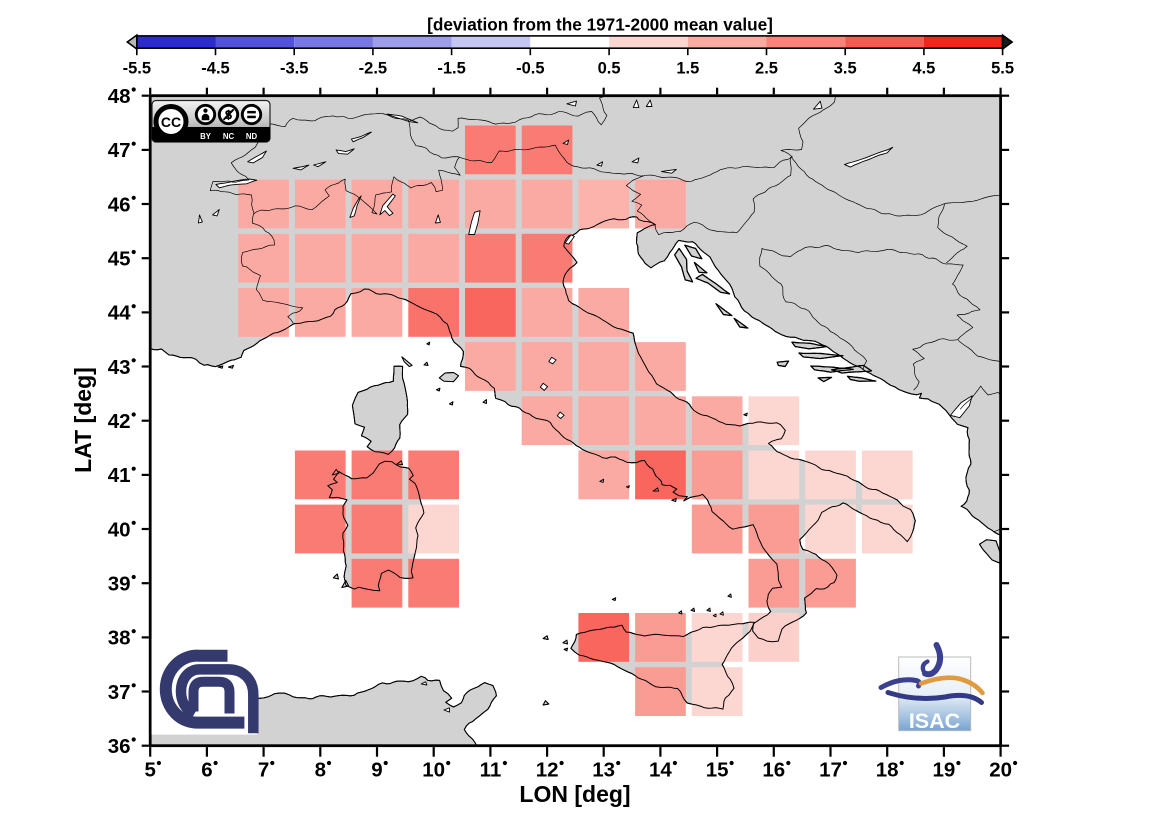 This screenshot has width=1169, height=826. What do you see at coordinates (934, 721) in the screenshot?
I see `svg-text: ISAC` at bounding box center [934, 721].